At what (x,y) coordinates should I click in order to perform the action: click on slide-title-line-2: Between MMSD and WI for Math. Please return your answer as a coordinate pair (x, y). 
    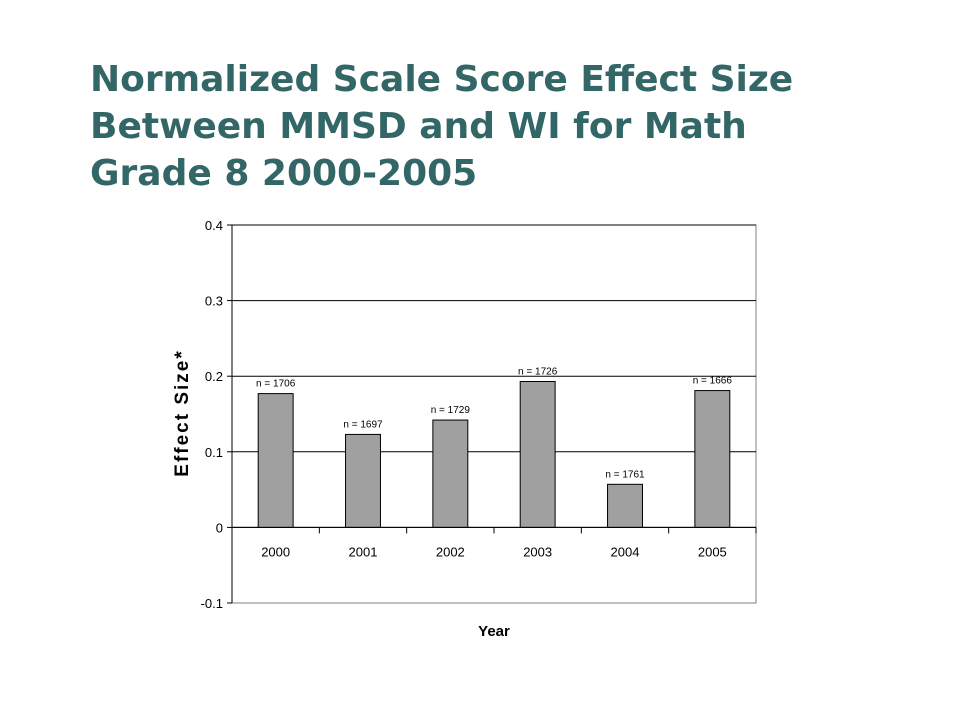
    Looking at the image, I should click on (418, 126).